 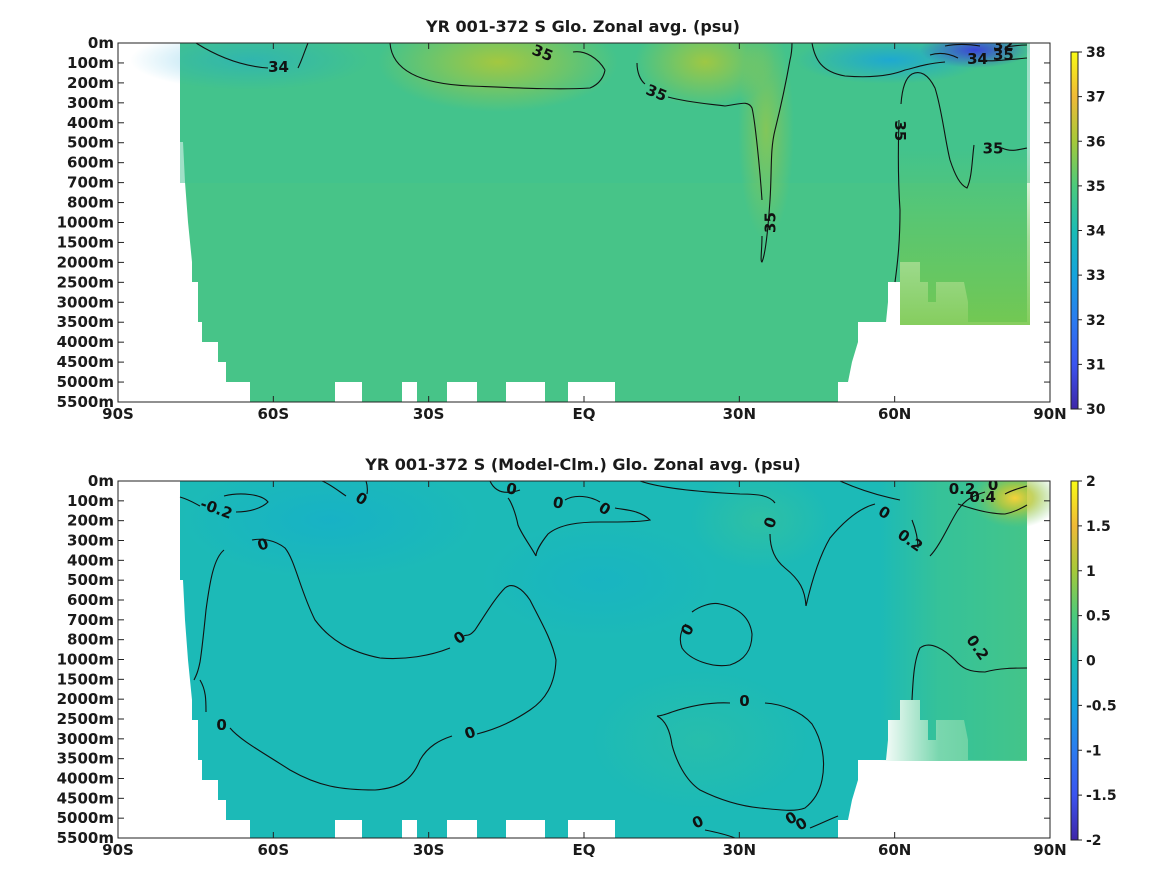 What do you see at coordinates (90, 83) in the screenshot?
I see `y-tick-label: 200m` at bounding box center [90, 83].